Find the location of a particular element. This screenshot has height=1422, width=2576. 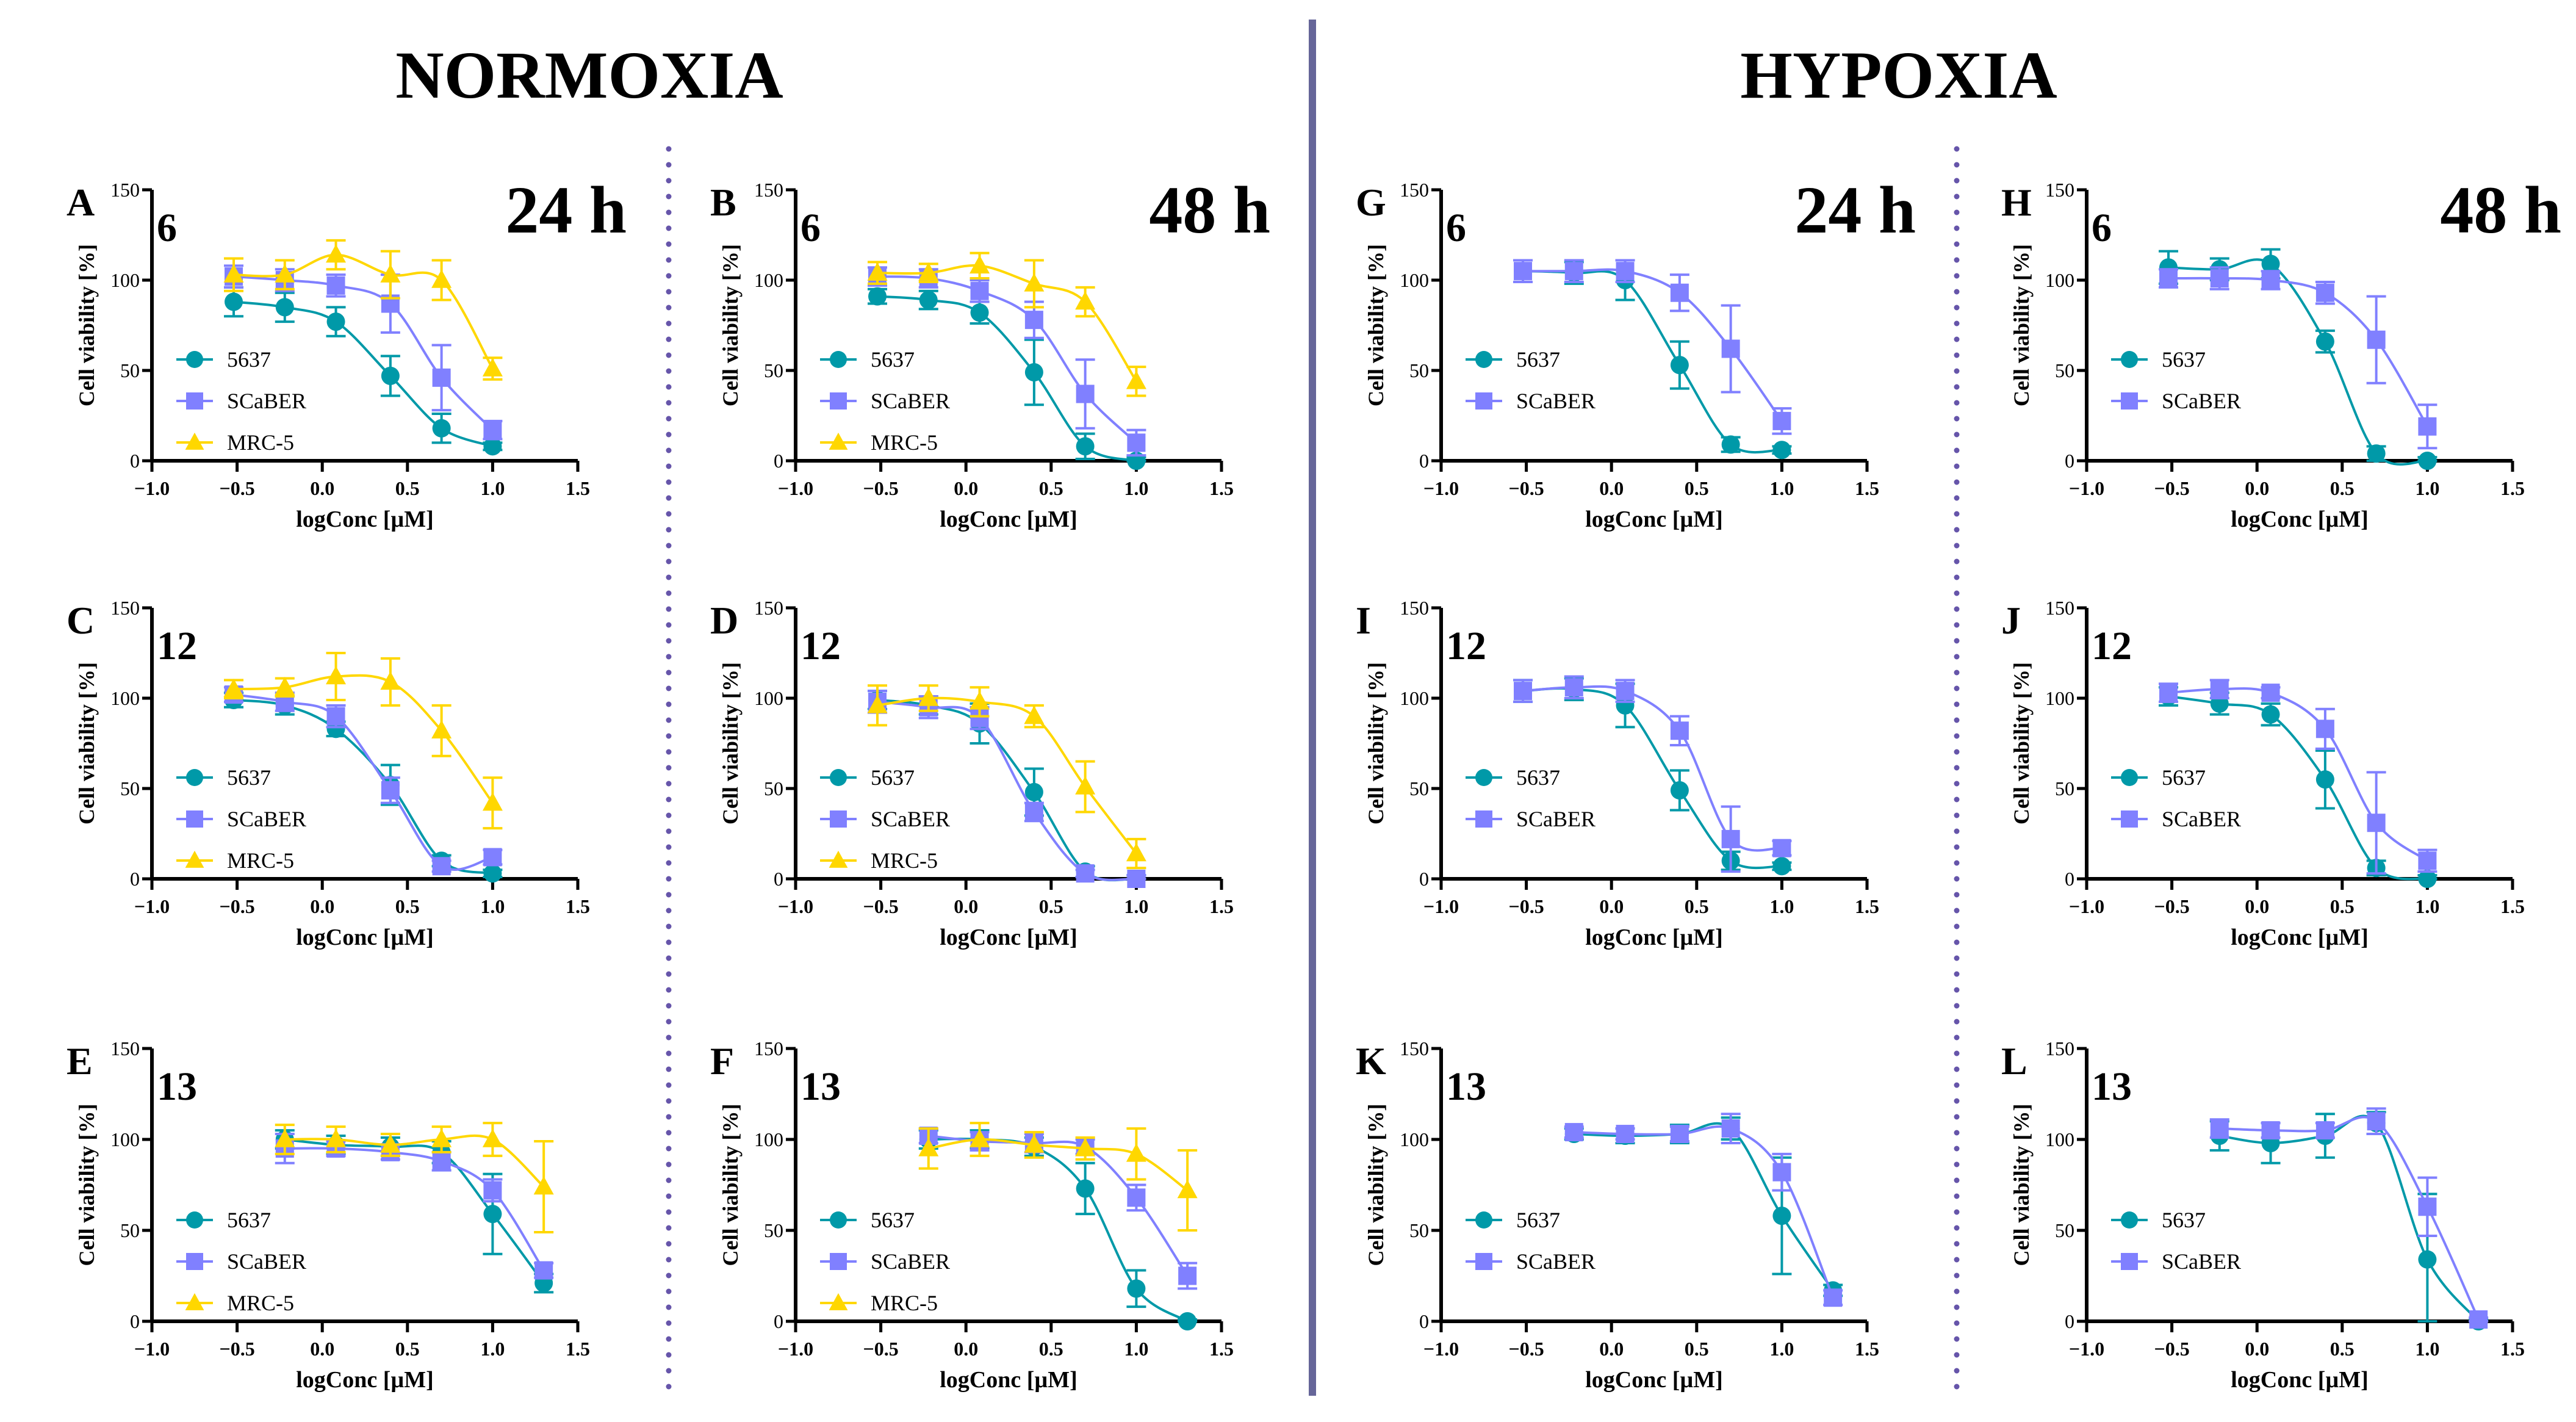

y-tick-label: 100 is located at coordinates (125, 698).